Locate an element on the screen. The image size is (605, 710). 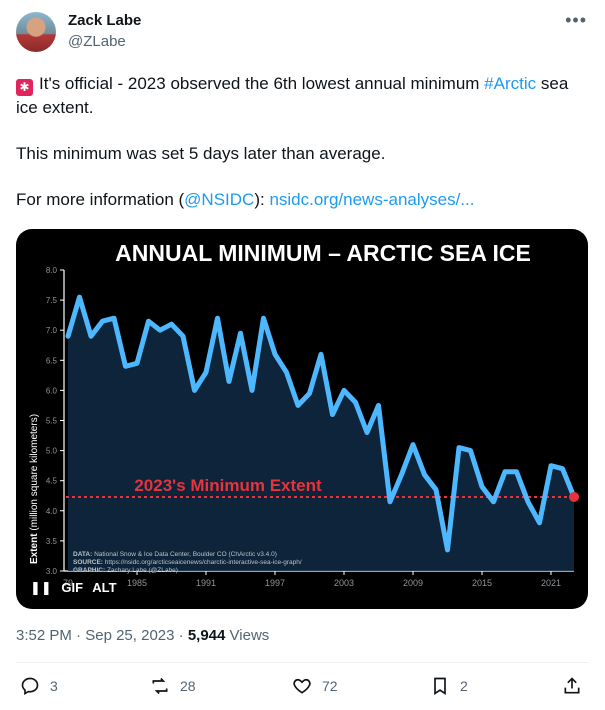
like-count: 72 is located at coordinates (330, 686).